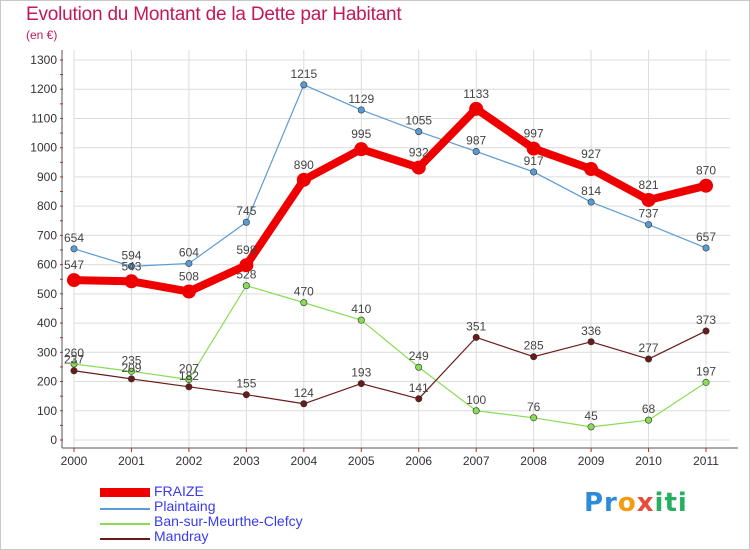  Describe the element at coordinates (304, 165) in the screenshot. I see `data-label-fraize: 890` at that location.